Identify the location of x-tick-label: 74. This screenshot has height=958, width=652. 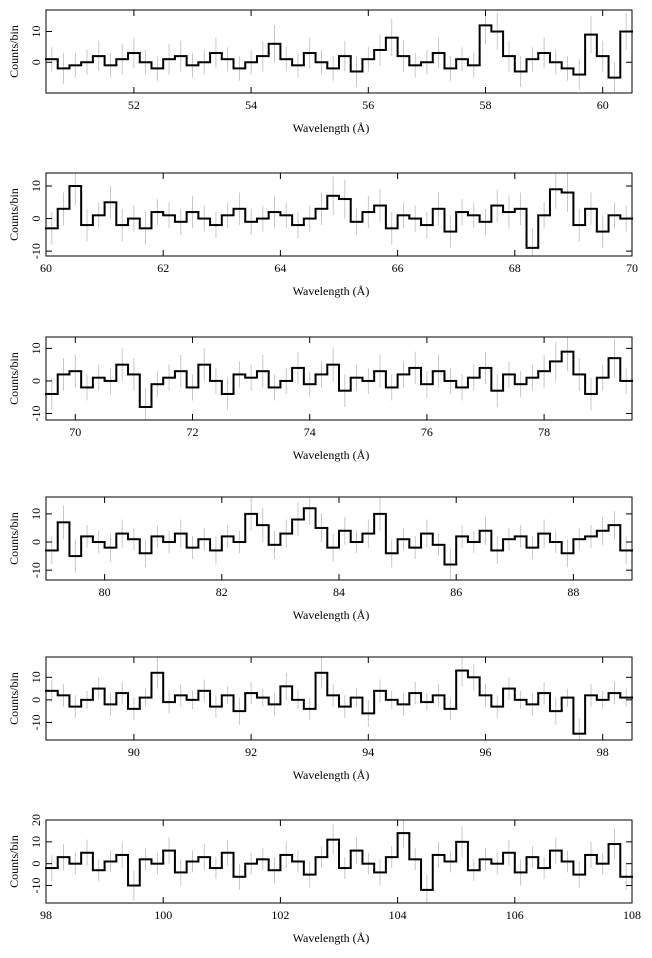
(310, 432).